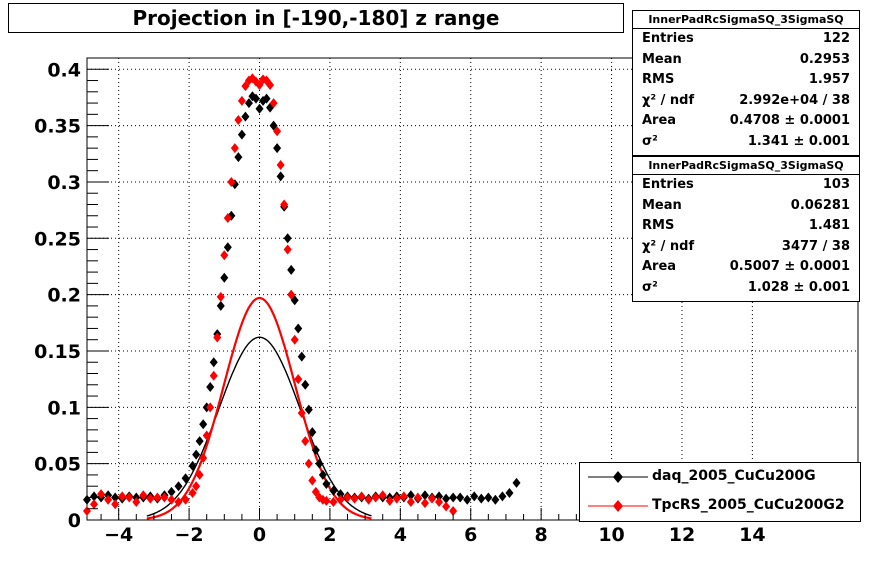 This screenshot has width=878, height=578. Describe the element at coordinates (400, 535) in the screenshot. I see `x-tick-label: 4` at that location.